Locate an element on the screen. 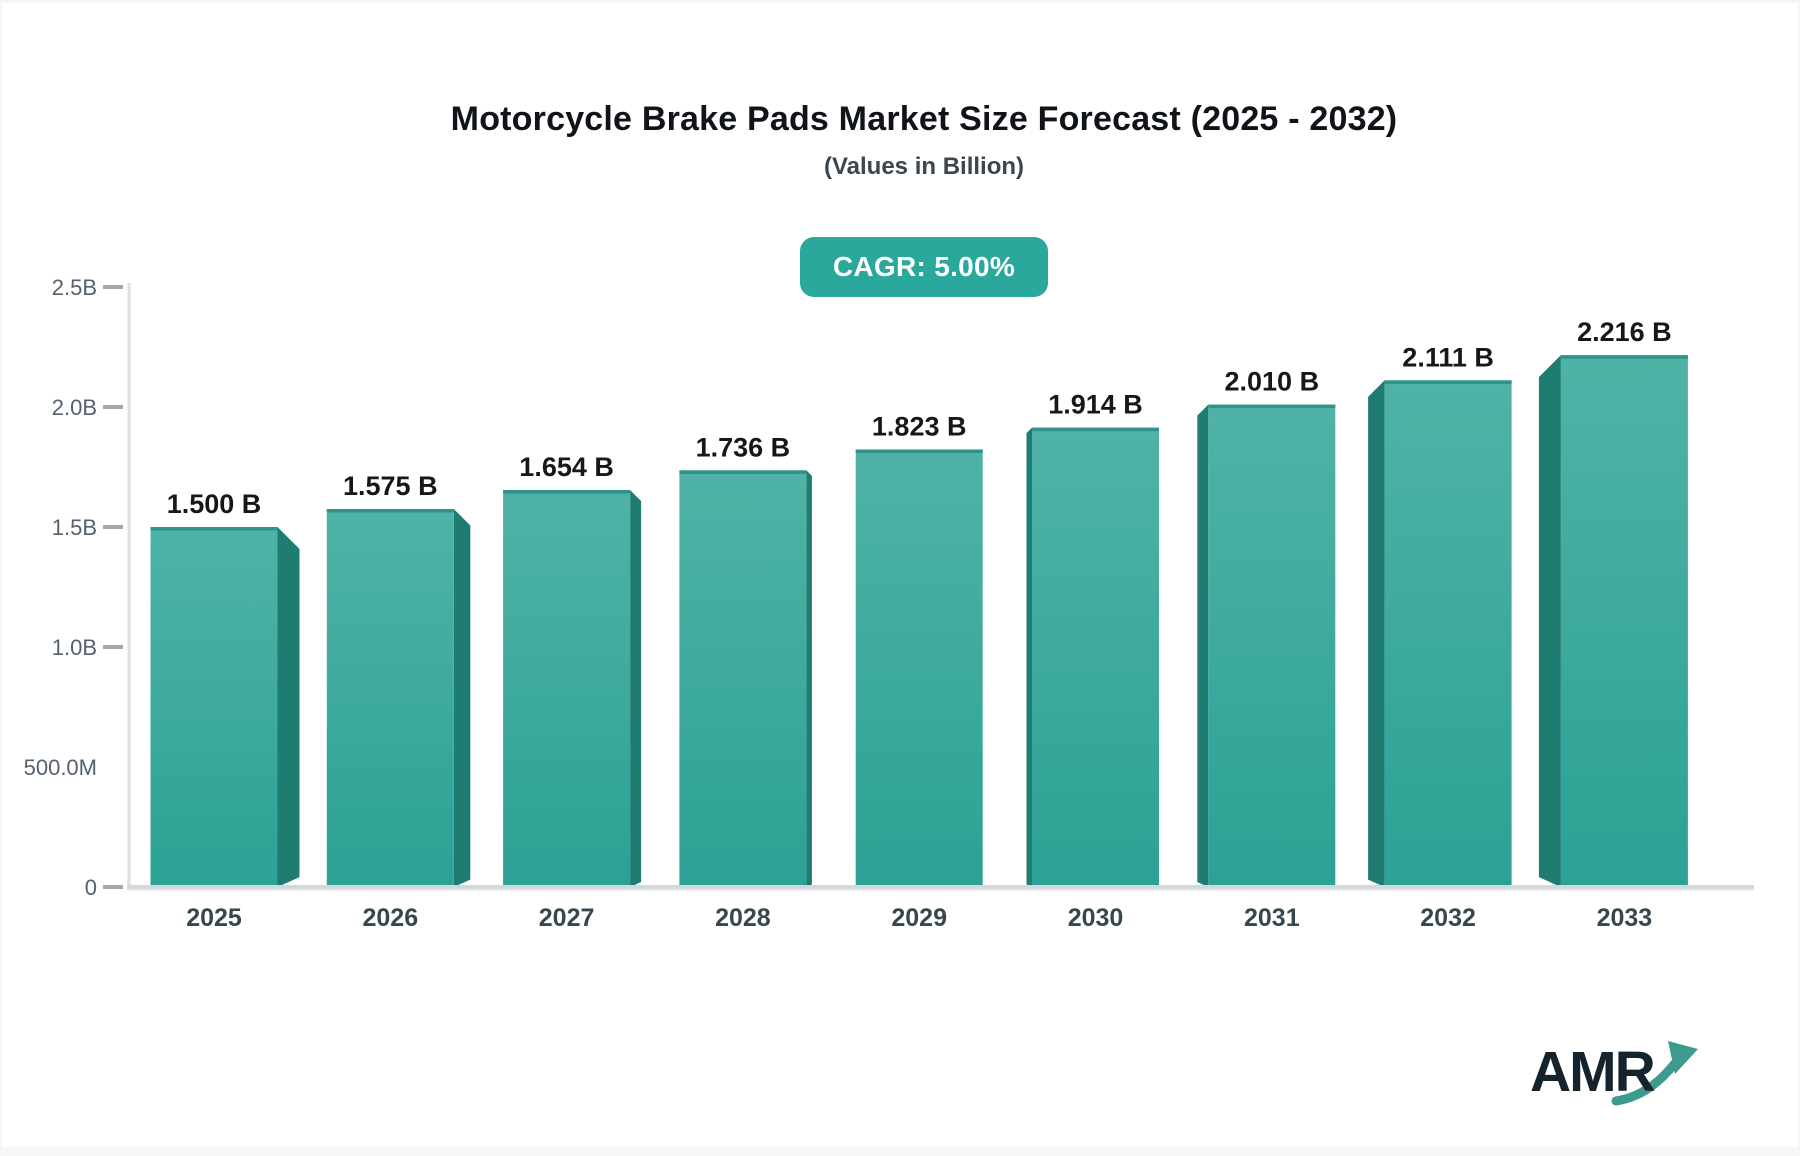  bar-value-label: 1.914 B is located at coordinates (1095, 405).